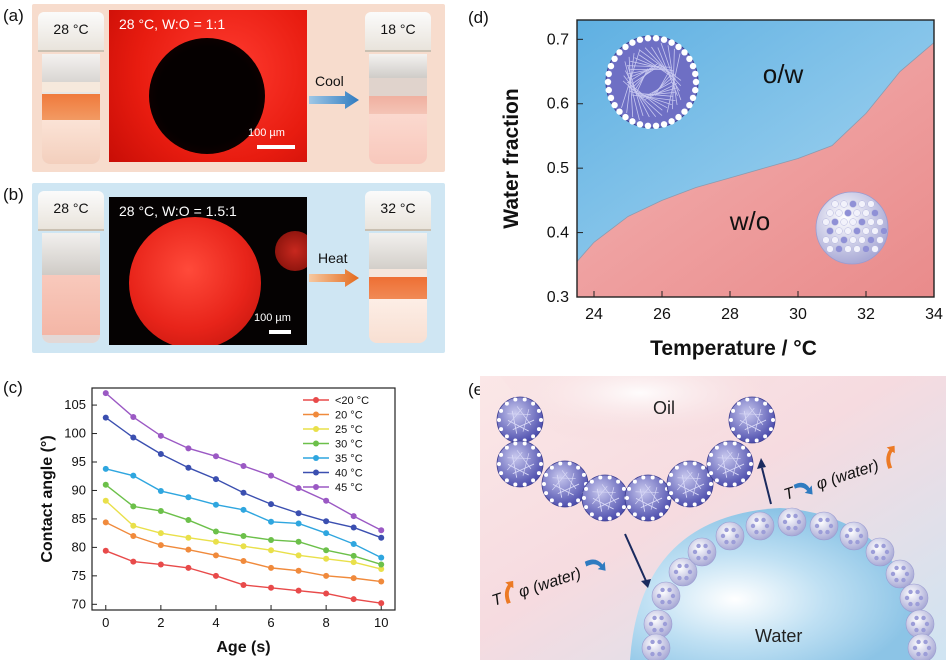 Image resolution: width=950 pixels, height=663 pixels. What do you see at coordinates (398, 88) in the screenshot?
I see `vial-a-right: 18 °C` at bounding box center [398, 88].